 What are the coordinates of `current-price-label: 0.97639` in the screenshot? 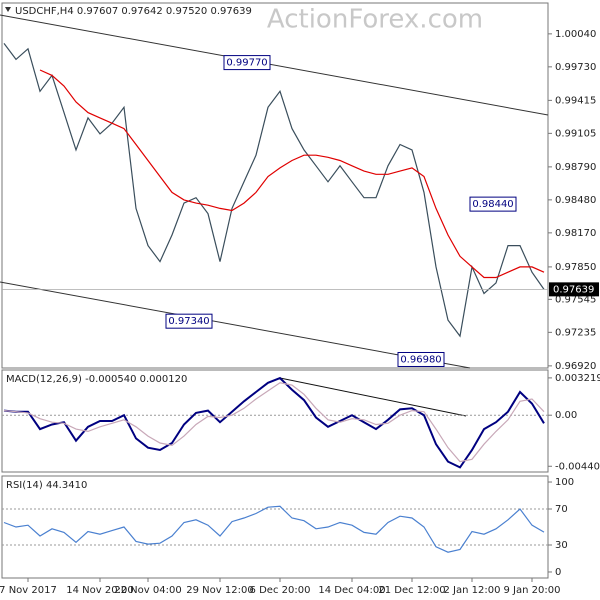 It's located at (573, 289).